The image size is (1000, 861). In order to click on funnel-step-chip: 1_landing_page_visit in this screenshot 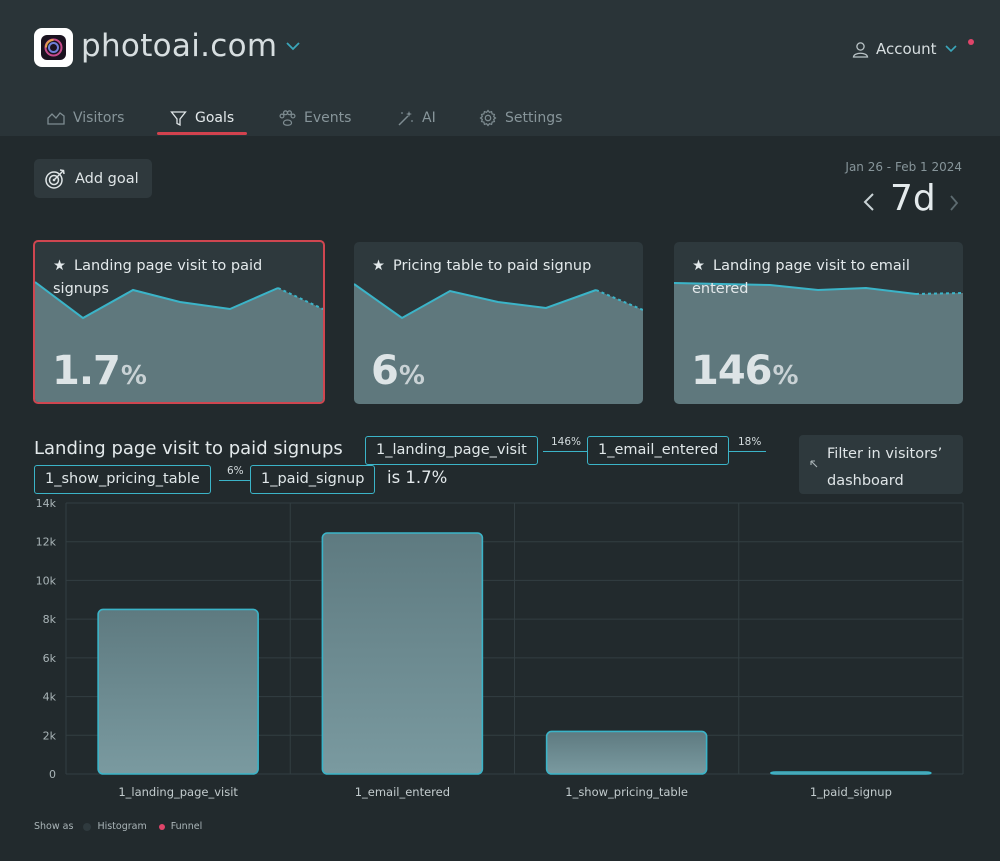, I will do `click(451, 450)`.